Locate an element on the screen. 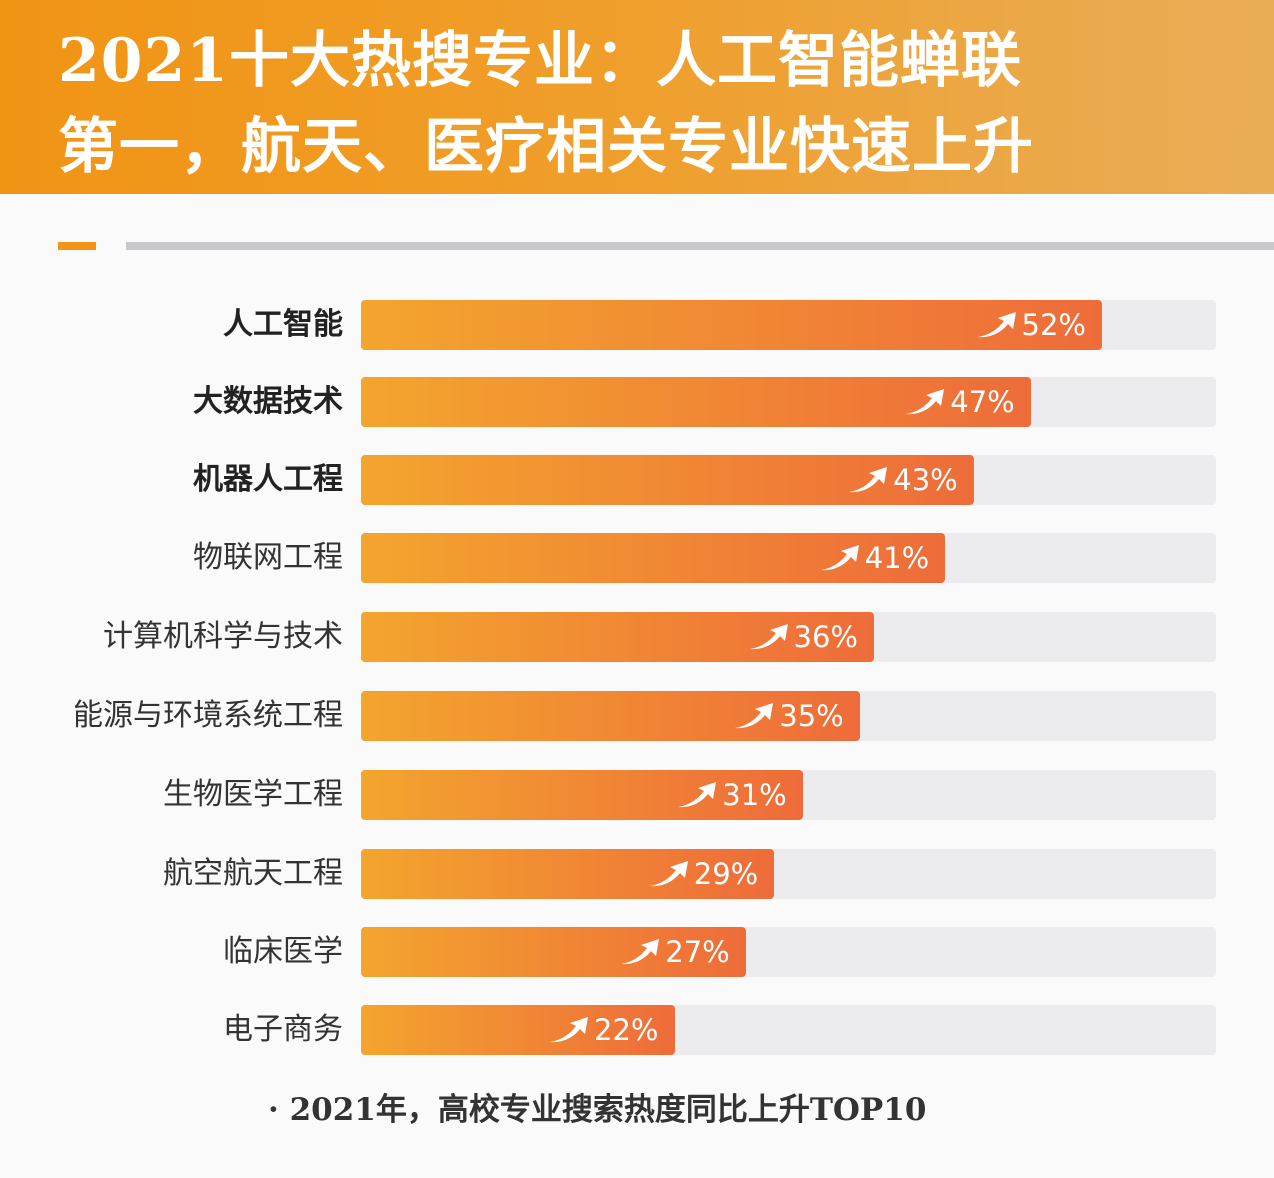 This screenshot has width=1274, height=1178. data-label: 52% is located at coordinates (1031, 325).